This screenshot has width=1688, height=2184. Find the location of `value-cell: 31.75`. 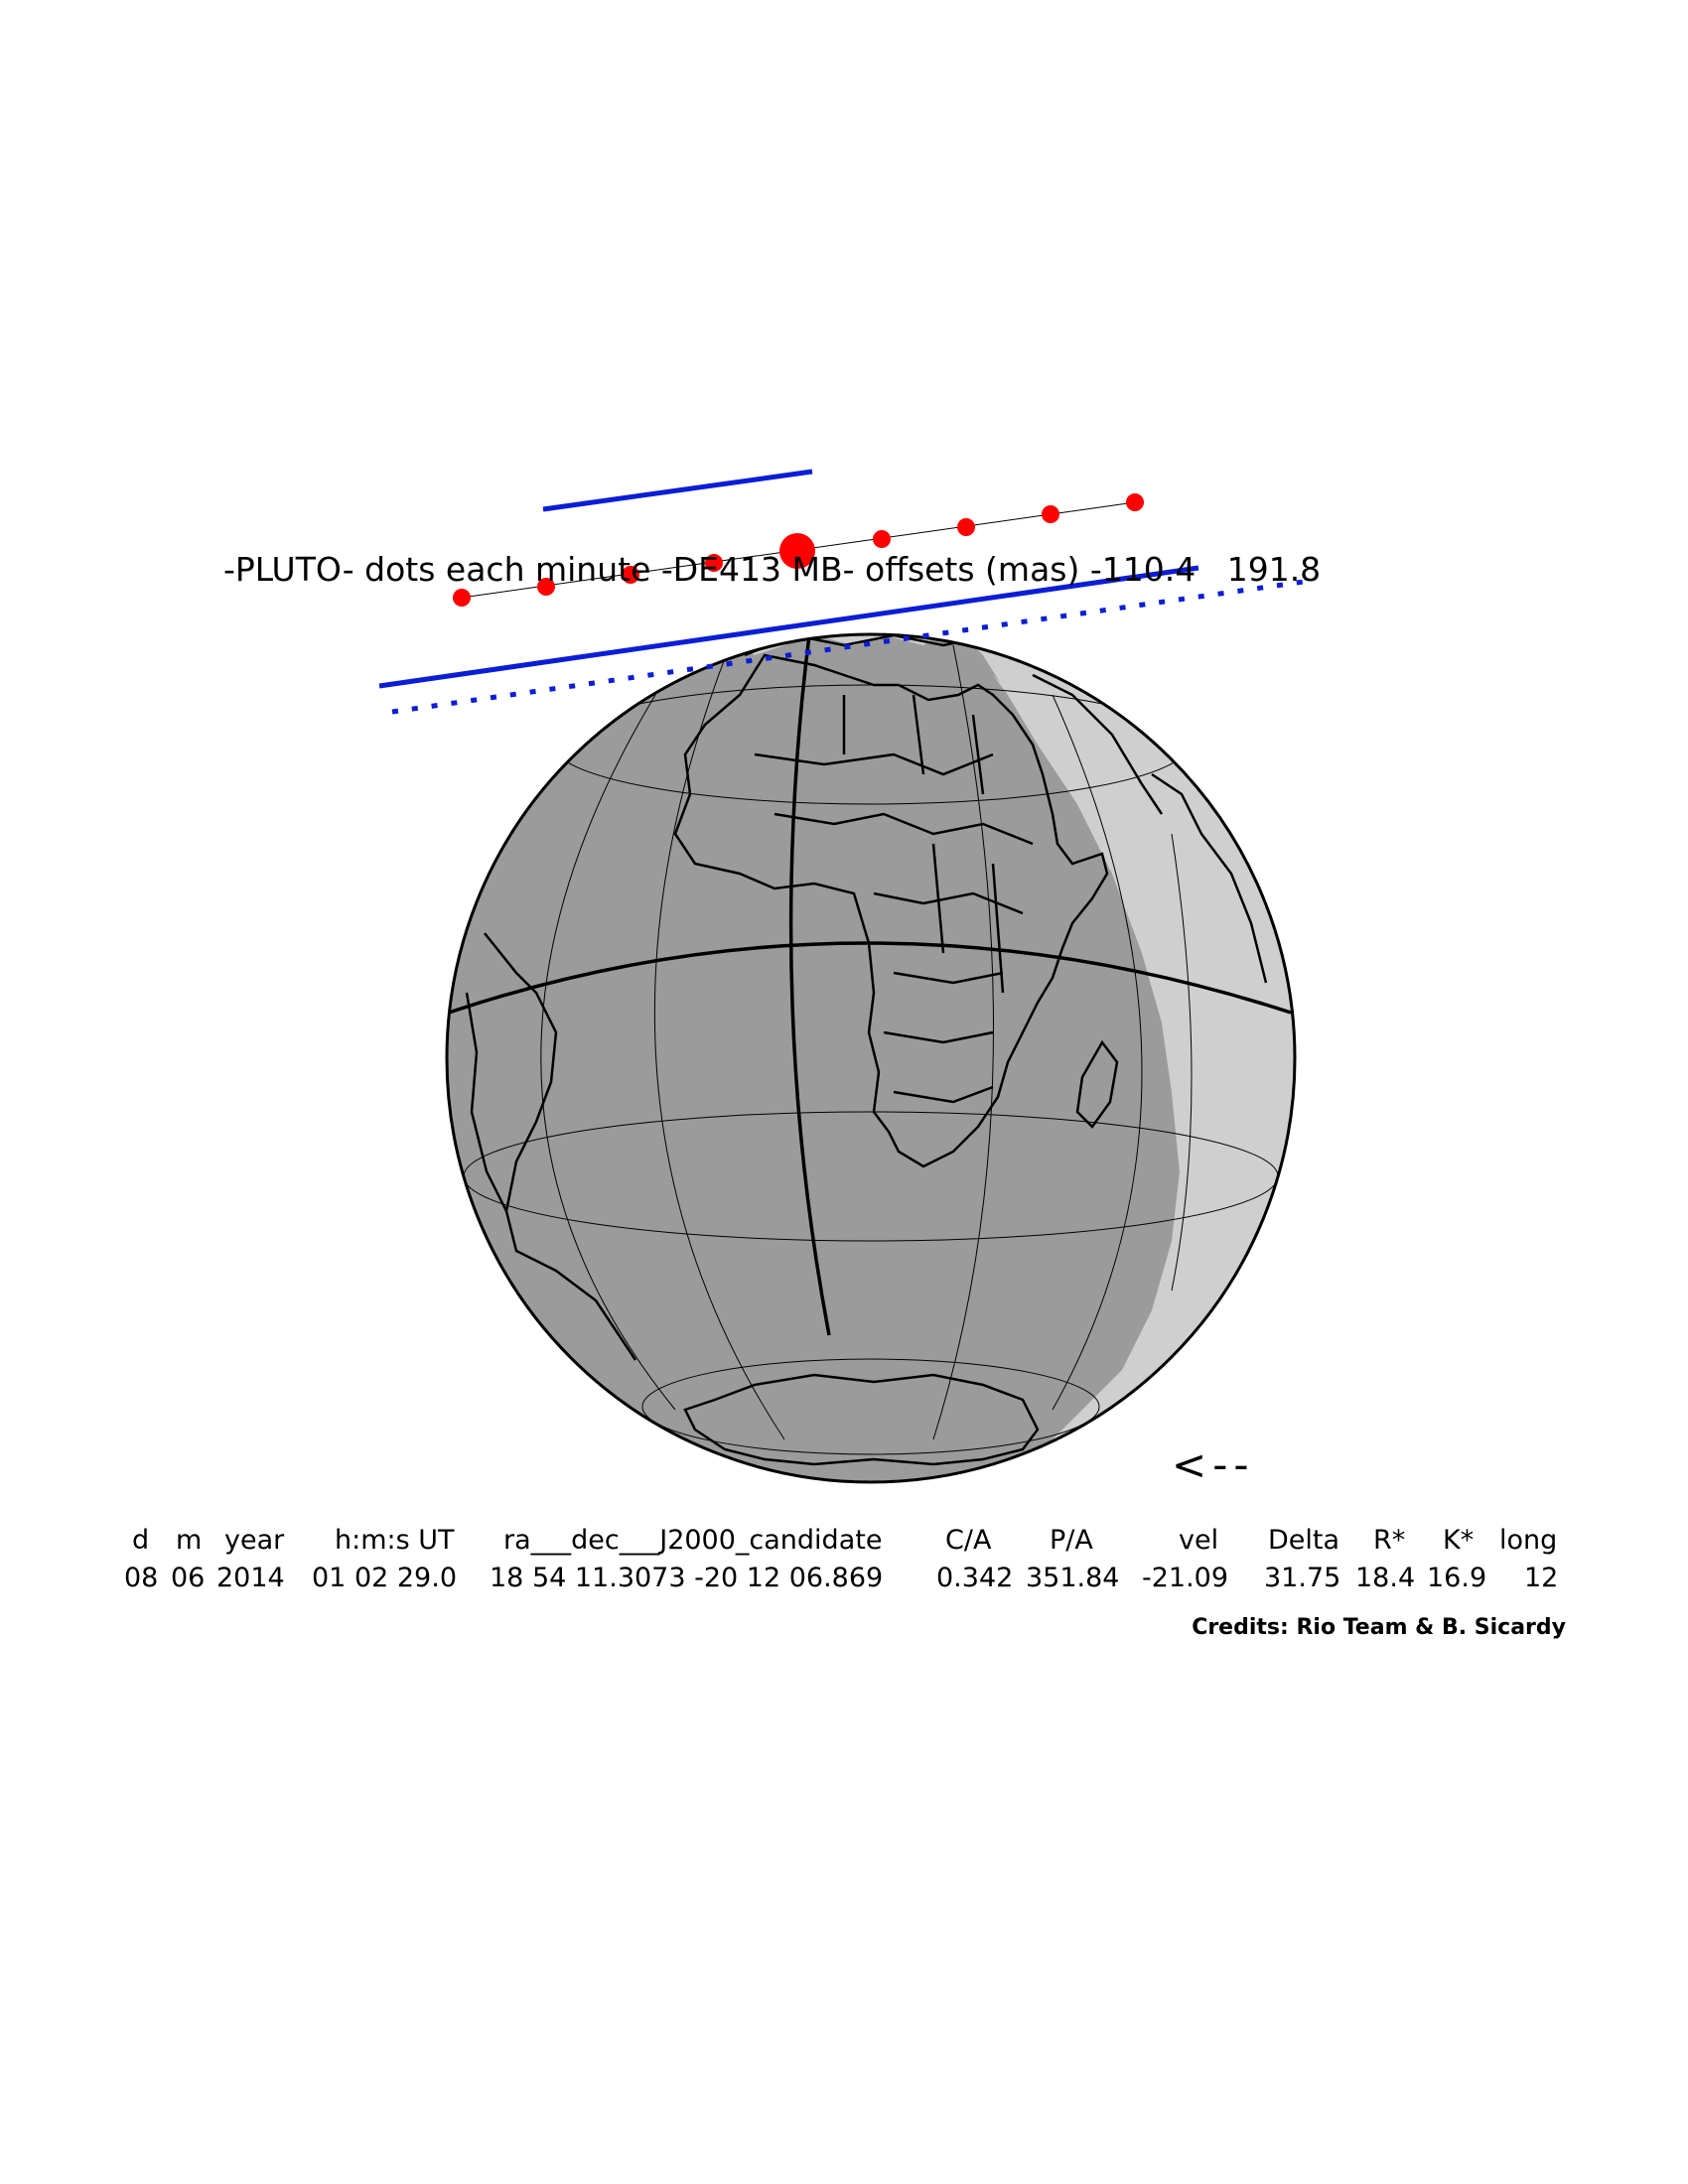

value-cell: 31.75 is located at coordinates (1302, 1578).